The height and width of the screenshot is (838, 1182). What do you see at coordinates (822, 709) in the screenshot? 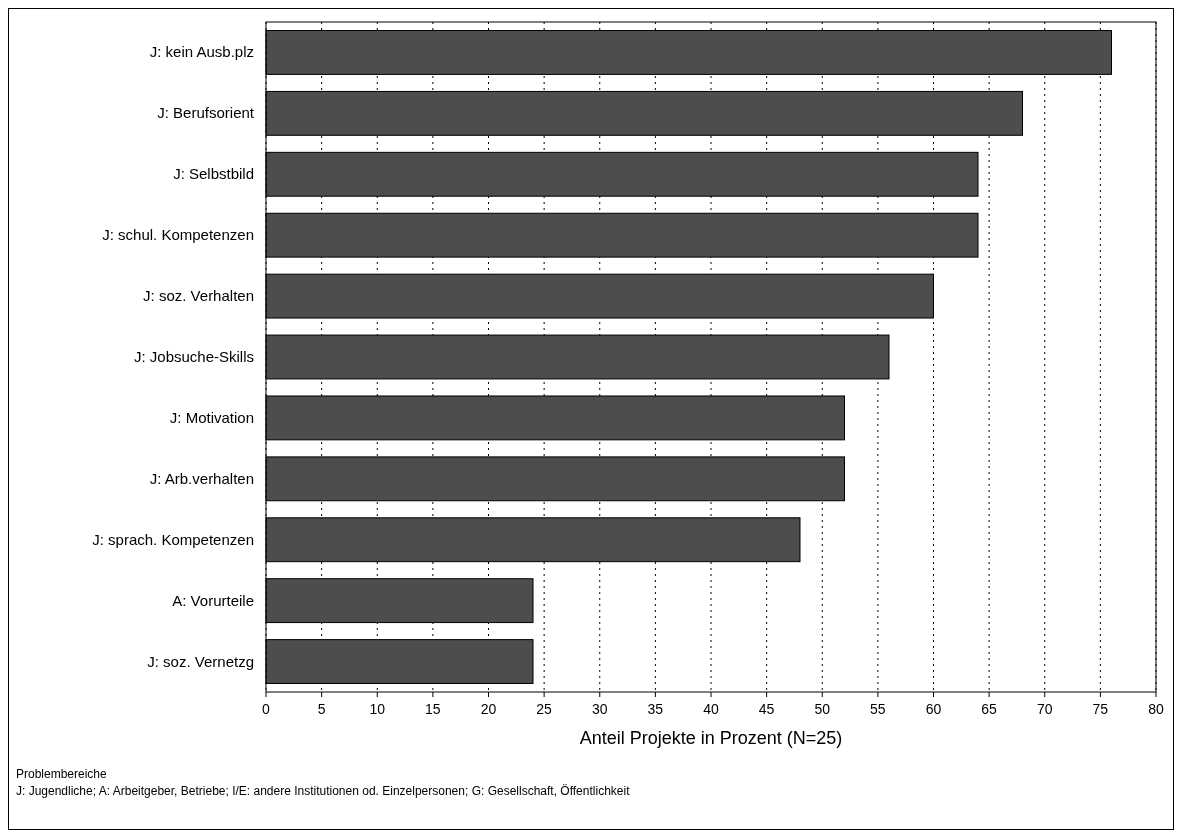
I see `x-tick-label: 50` at bounding box center [822, 709].